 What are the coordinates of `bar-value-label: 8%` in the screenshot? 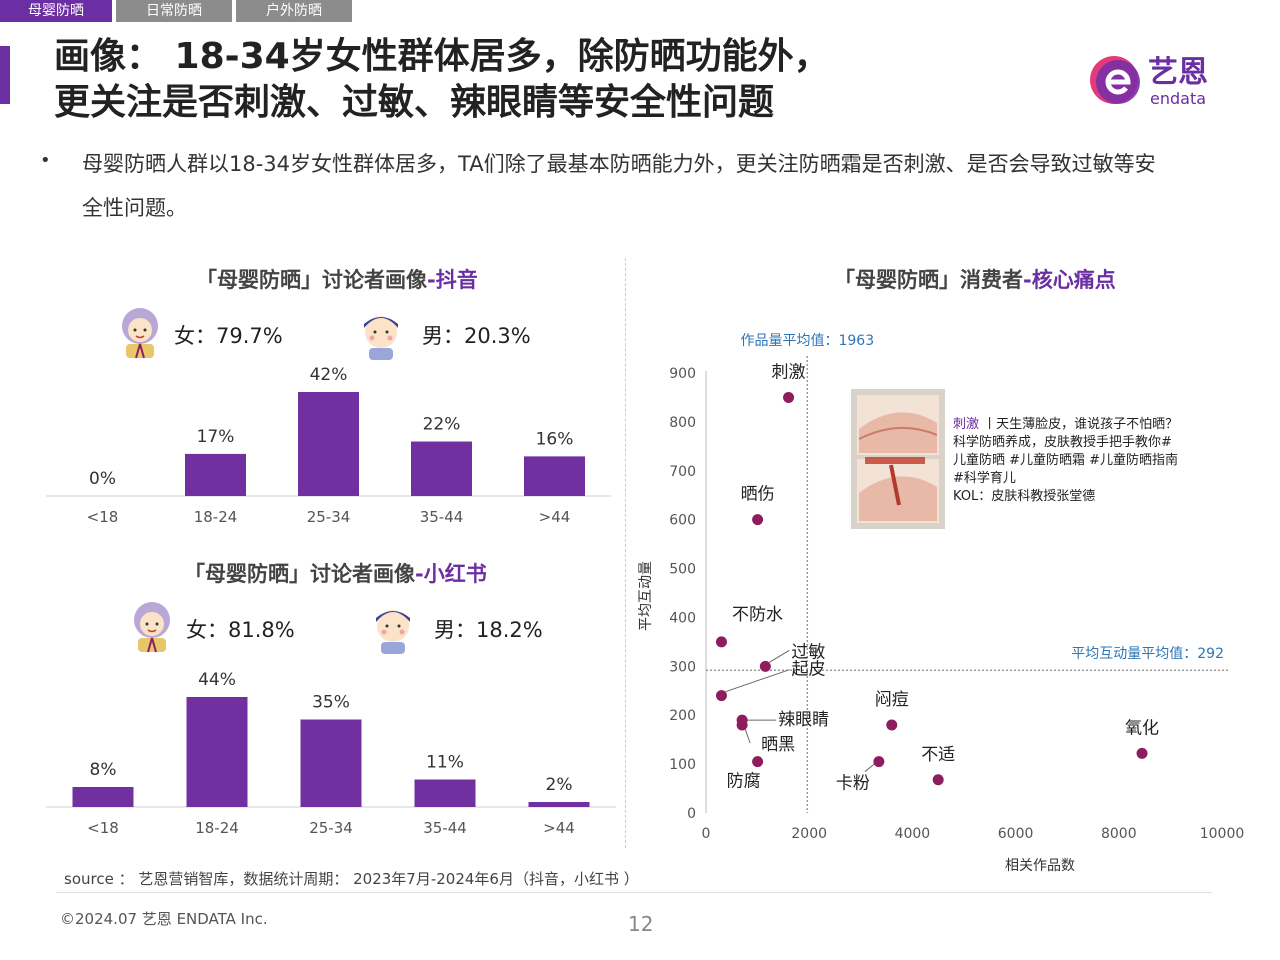 It's located at (103, 770).